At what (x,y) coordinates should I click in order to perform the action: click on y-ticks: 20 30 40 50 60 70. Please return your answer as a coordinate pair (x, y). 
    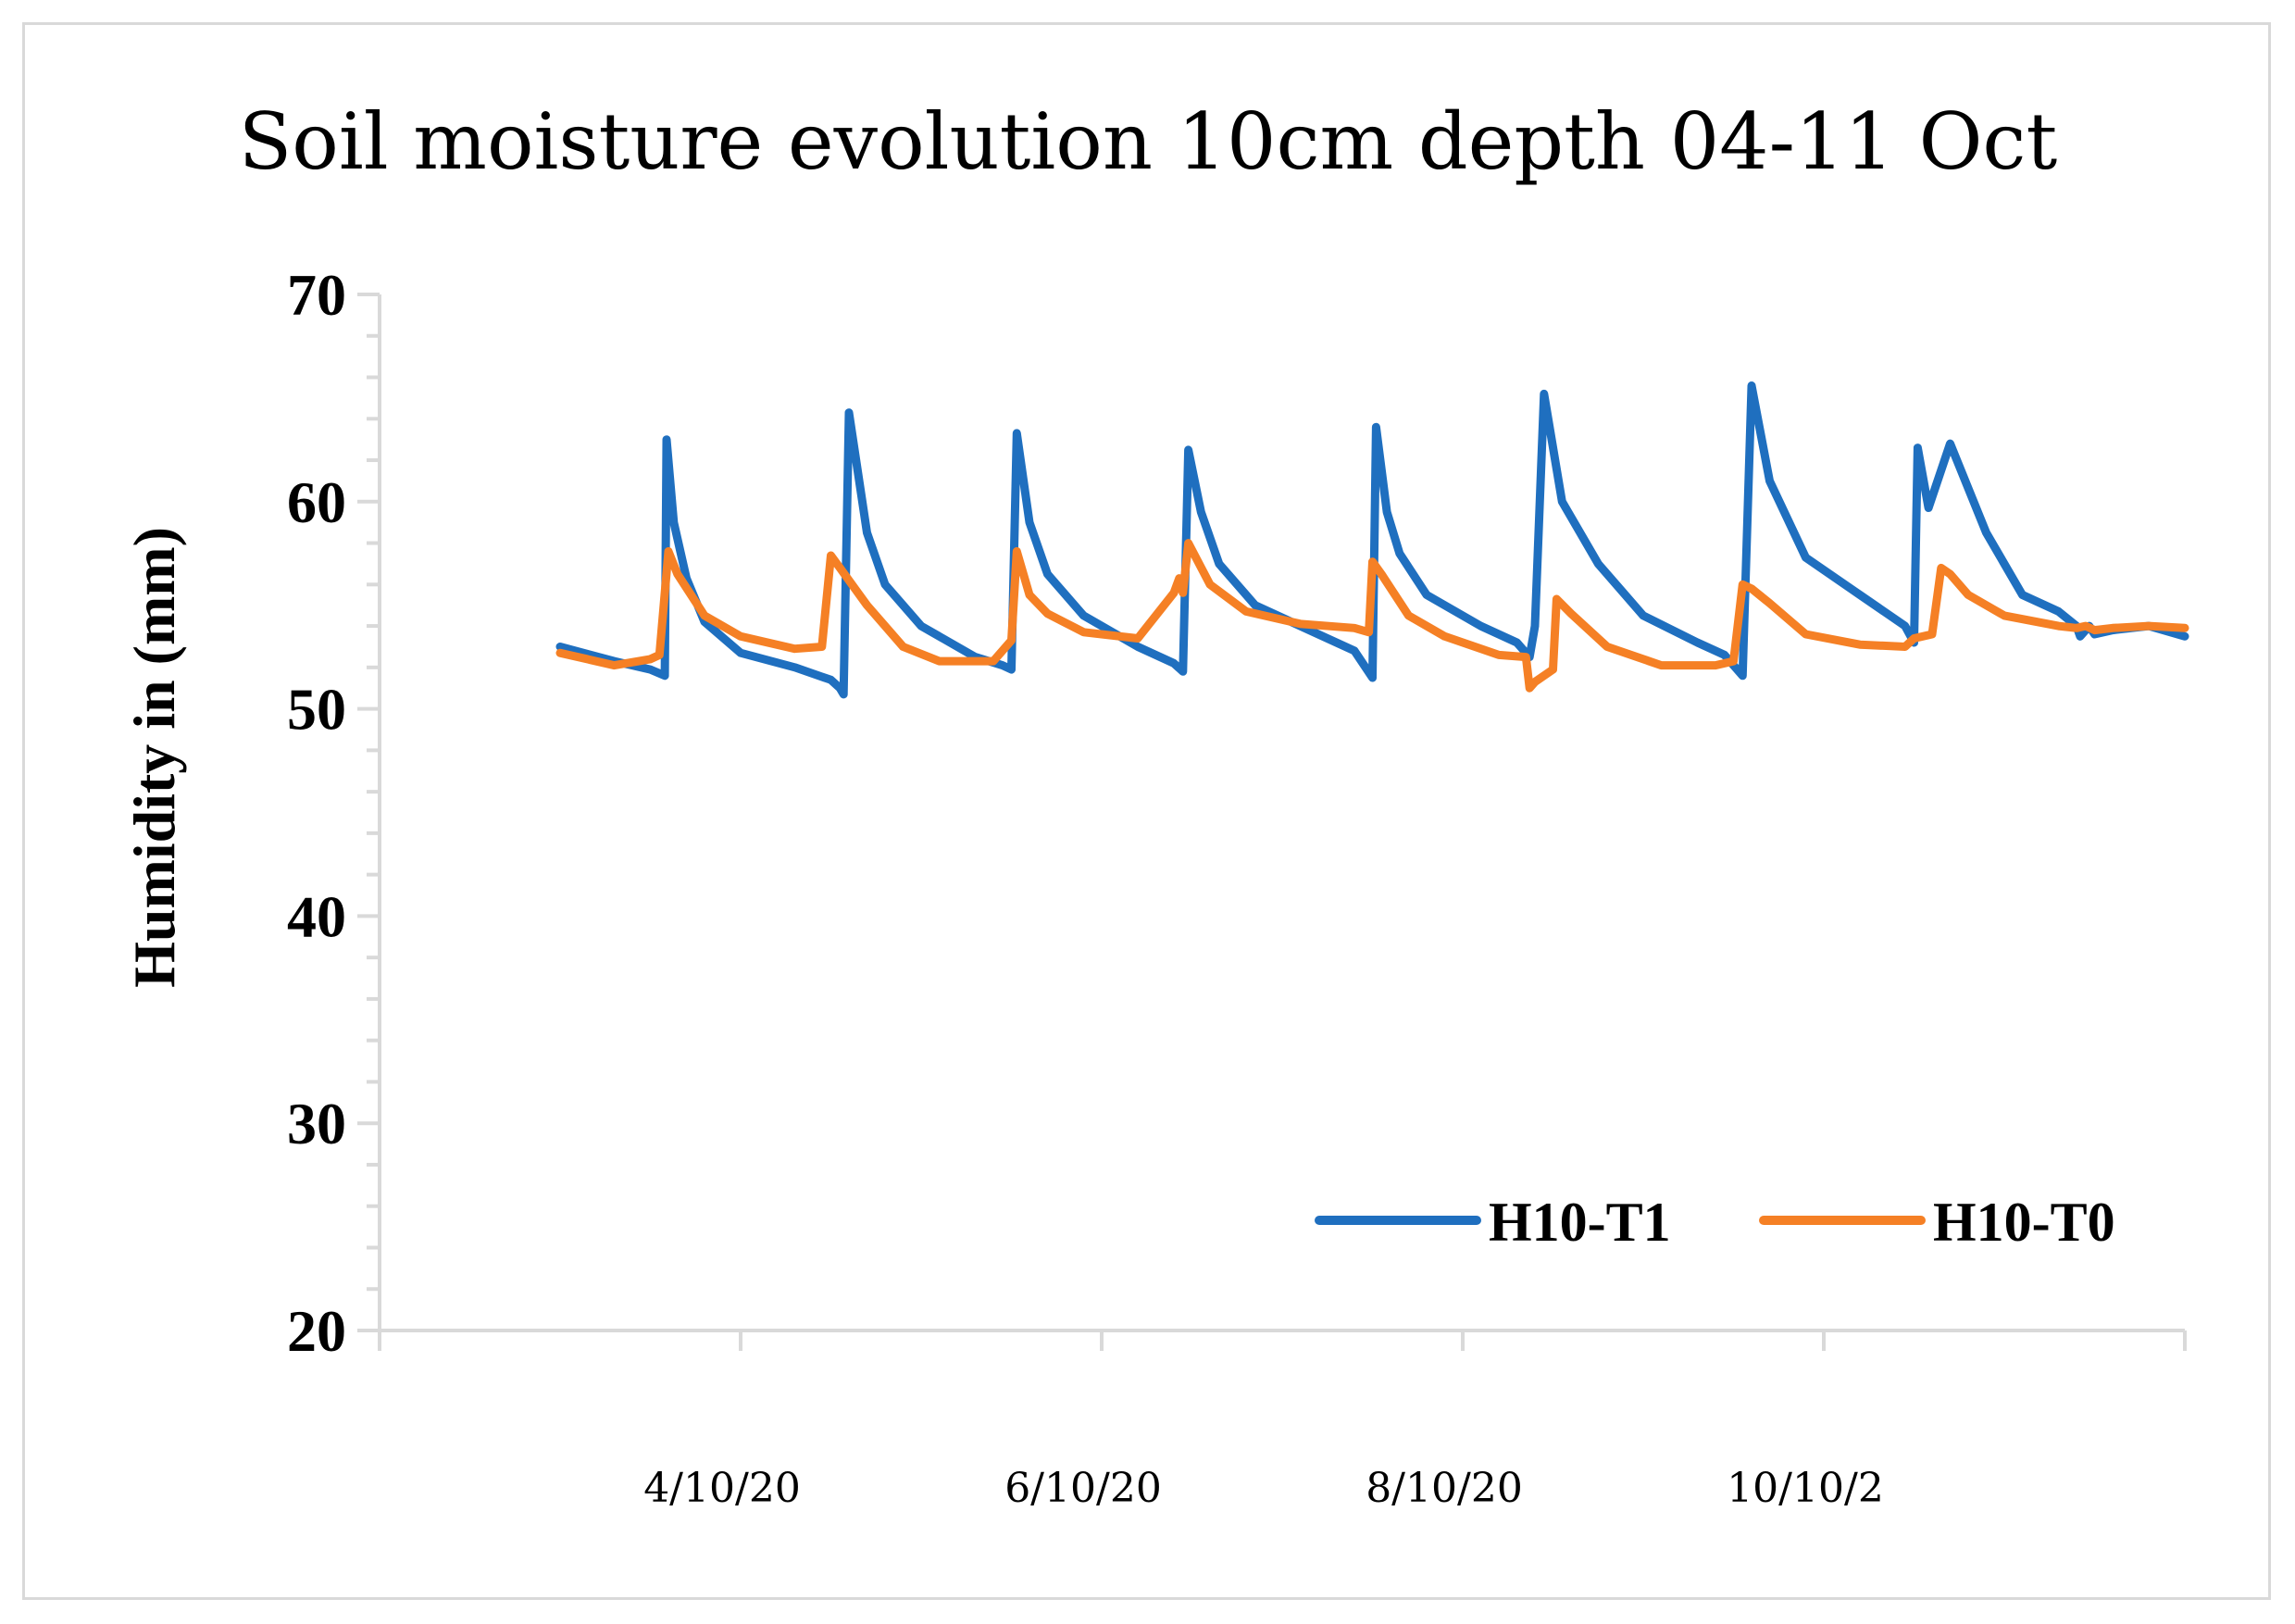
    Looking at the image, I should click on (333, 813).